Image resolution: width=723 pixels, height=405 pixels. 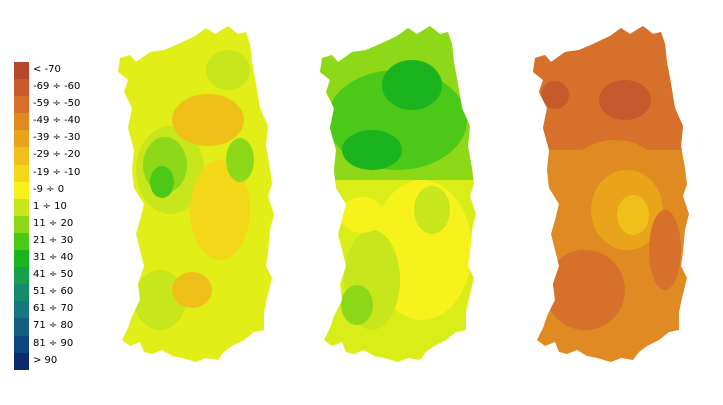 I want to click on legend-row: 81 ÷ 90, so click(x=59, y=344).